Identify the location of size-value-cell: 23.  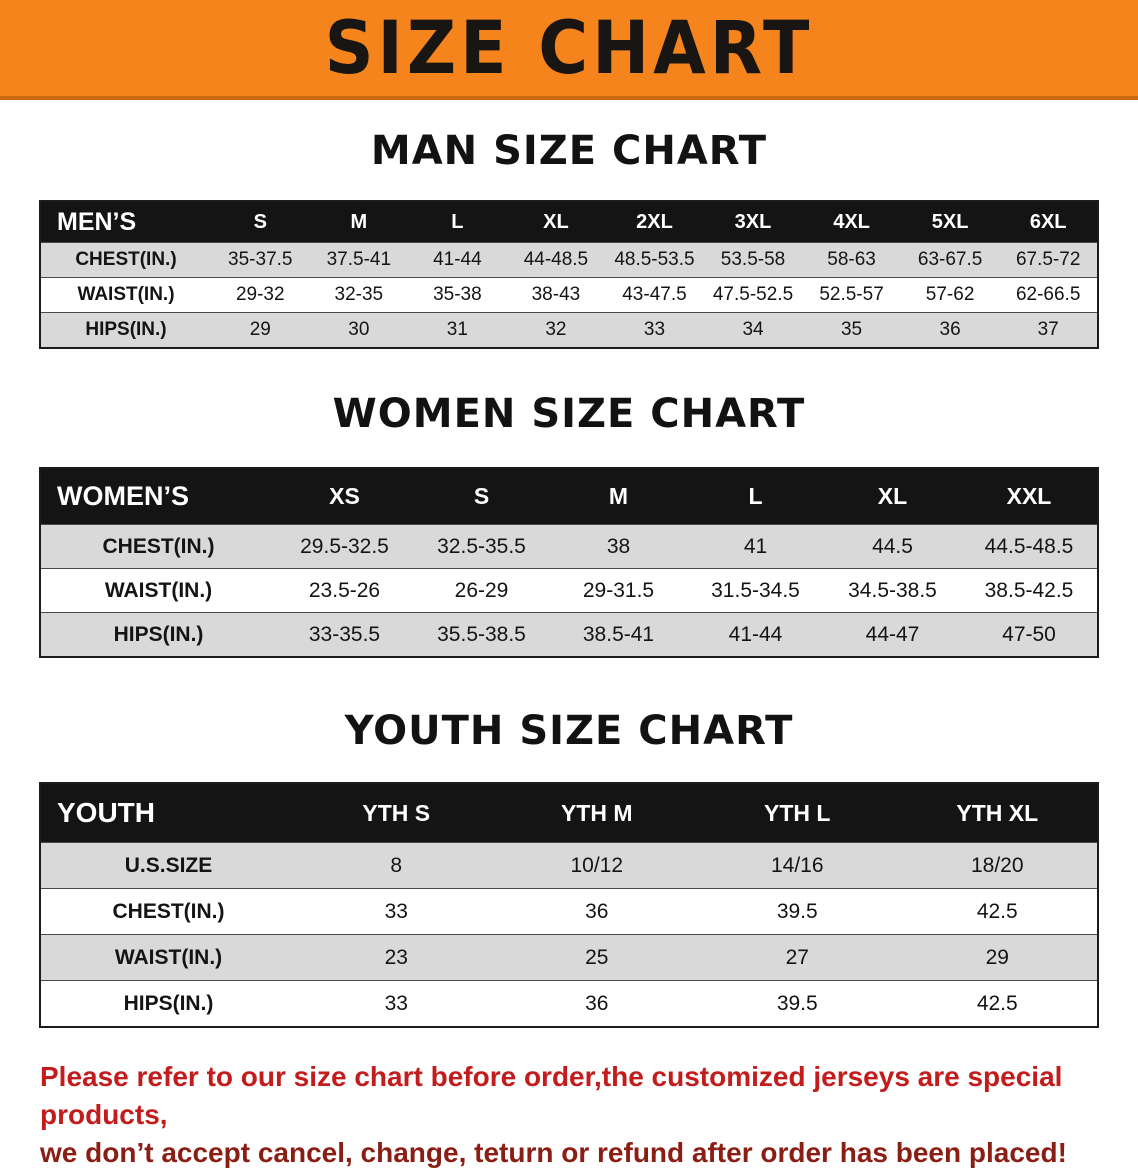
(396, 957).